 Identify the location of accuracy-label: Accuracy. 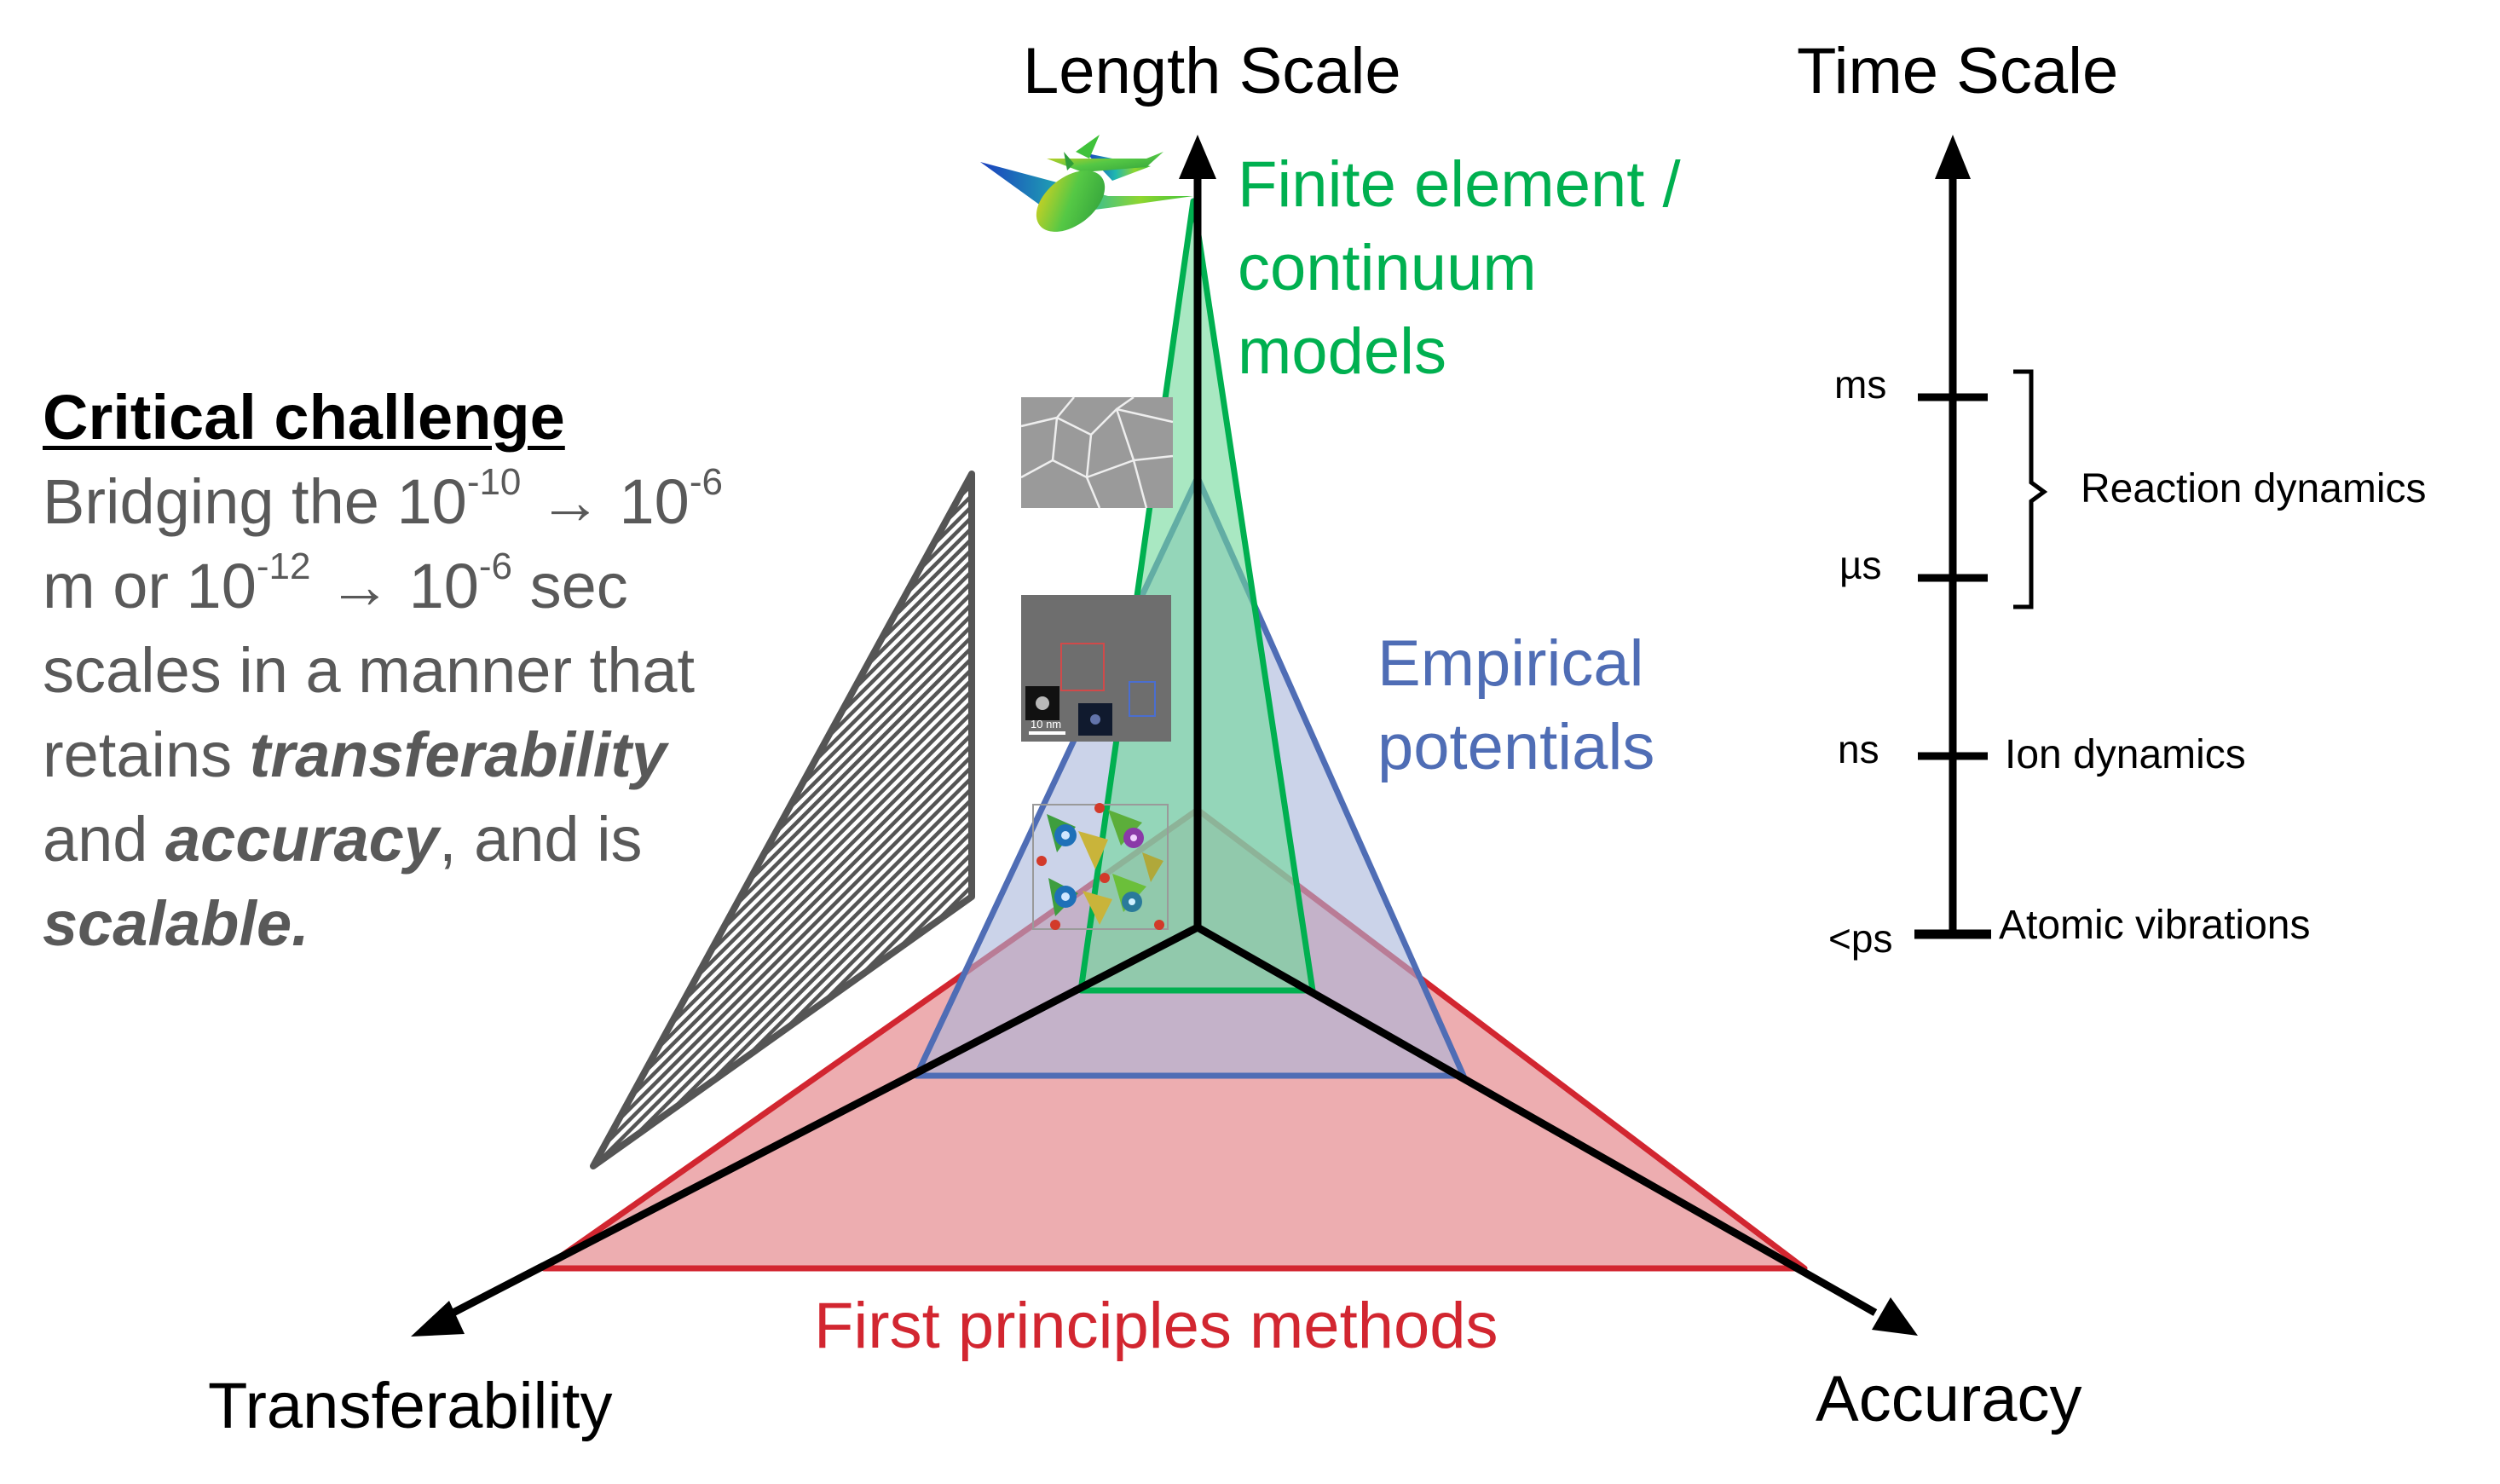
(1949, 1399).